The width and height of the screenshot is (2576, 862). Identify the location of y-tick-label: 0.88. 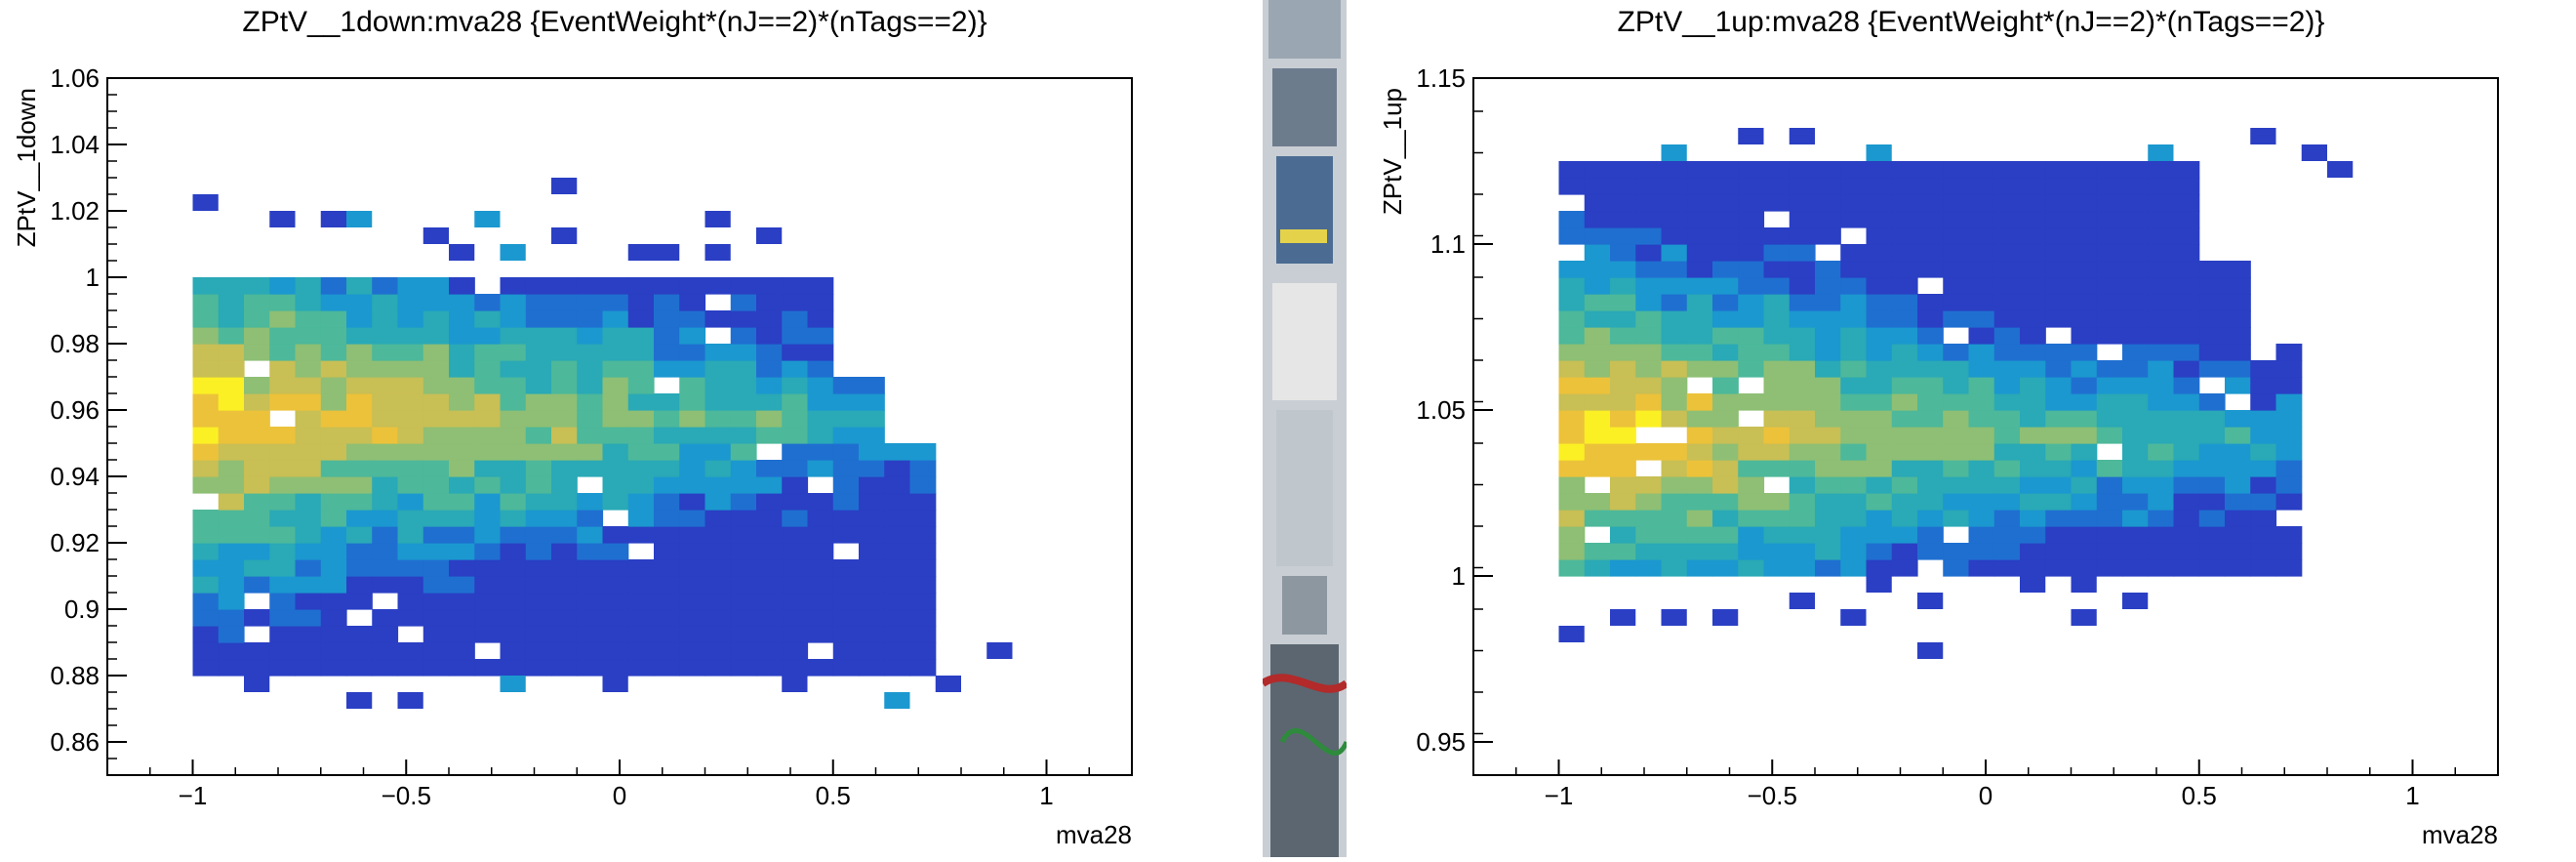
(75, 675).